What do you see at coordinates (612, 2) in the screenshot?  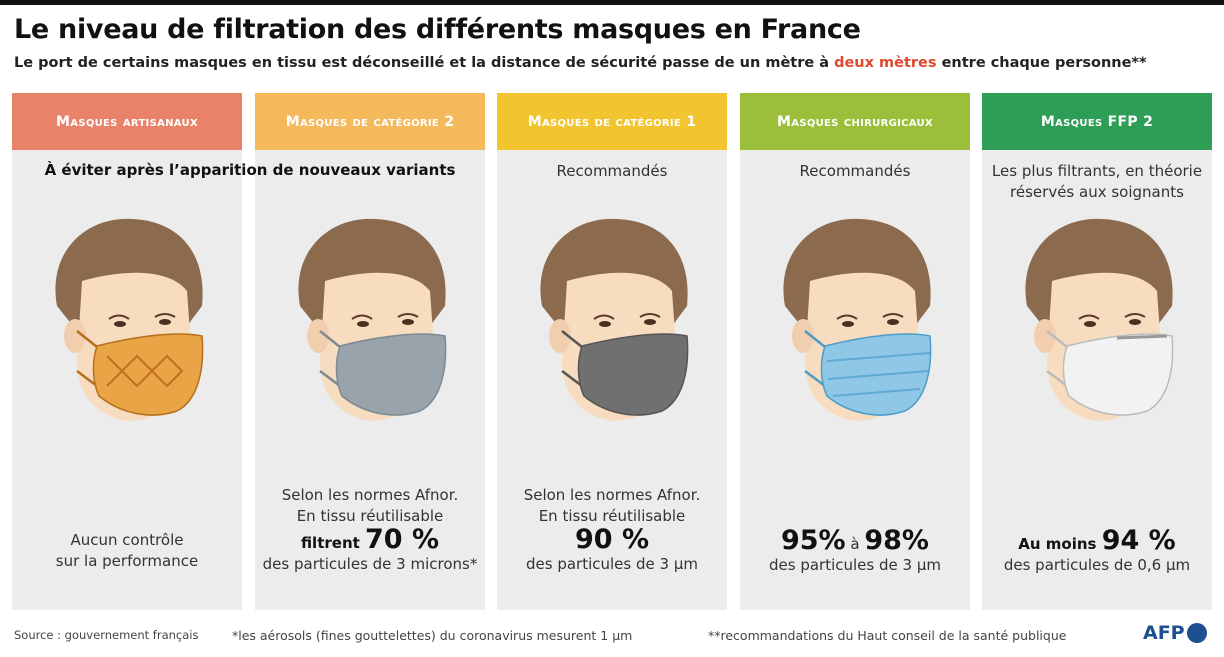 I see `top-bar` at bounding box center [612, 2].